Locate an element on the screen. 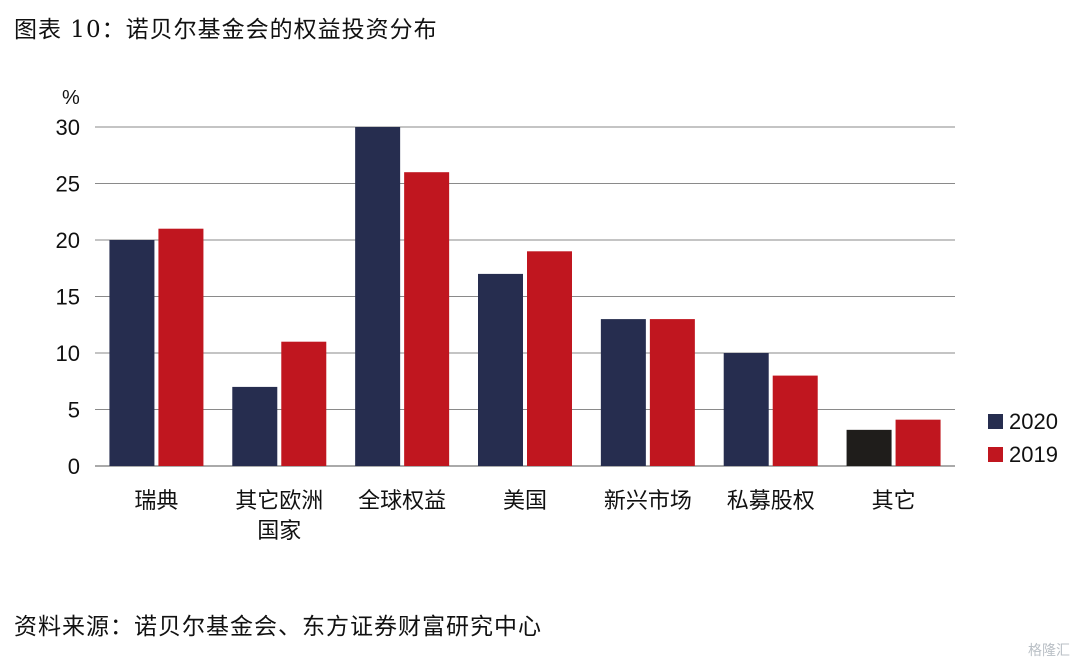  y-axis-ticks: 0 5 10 15 20 25 30 is located at coordinates (68, 297).